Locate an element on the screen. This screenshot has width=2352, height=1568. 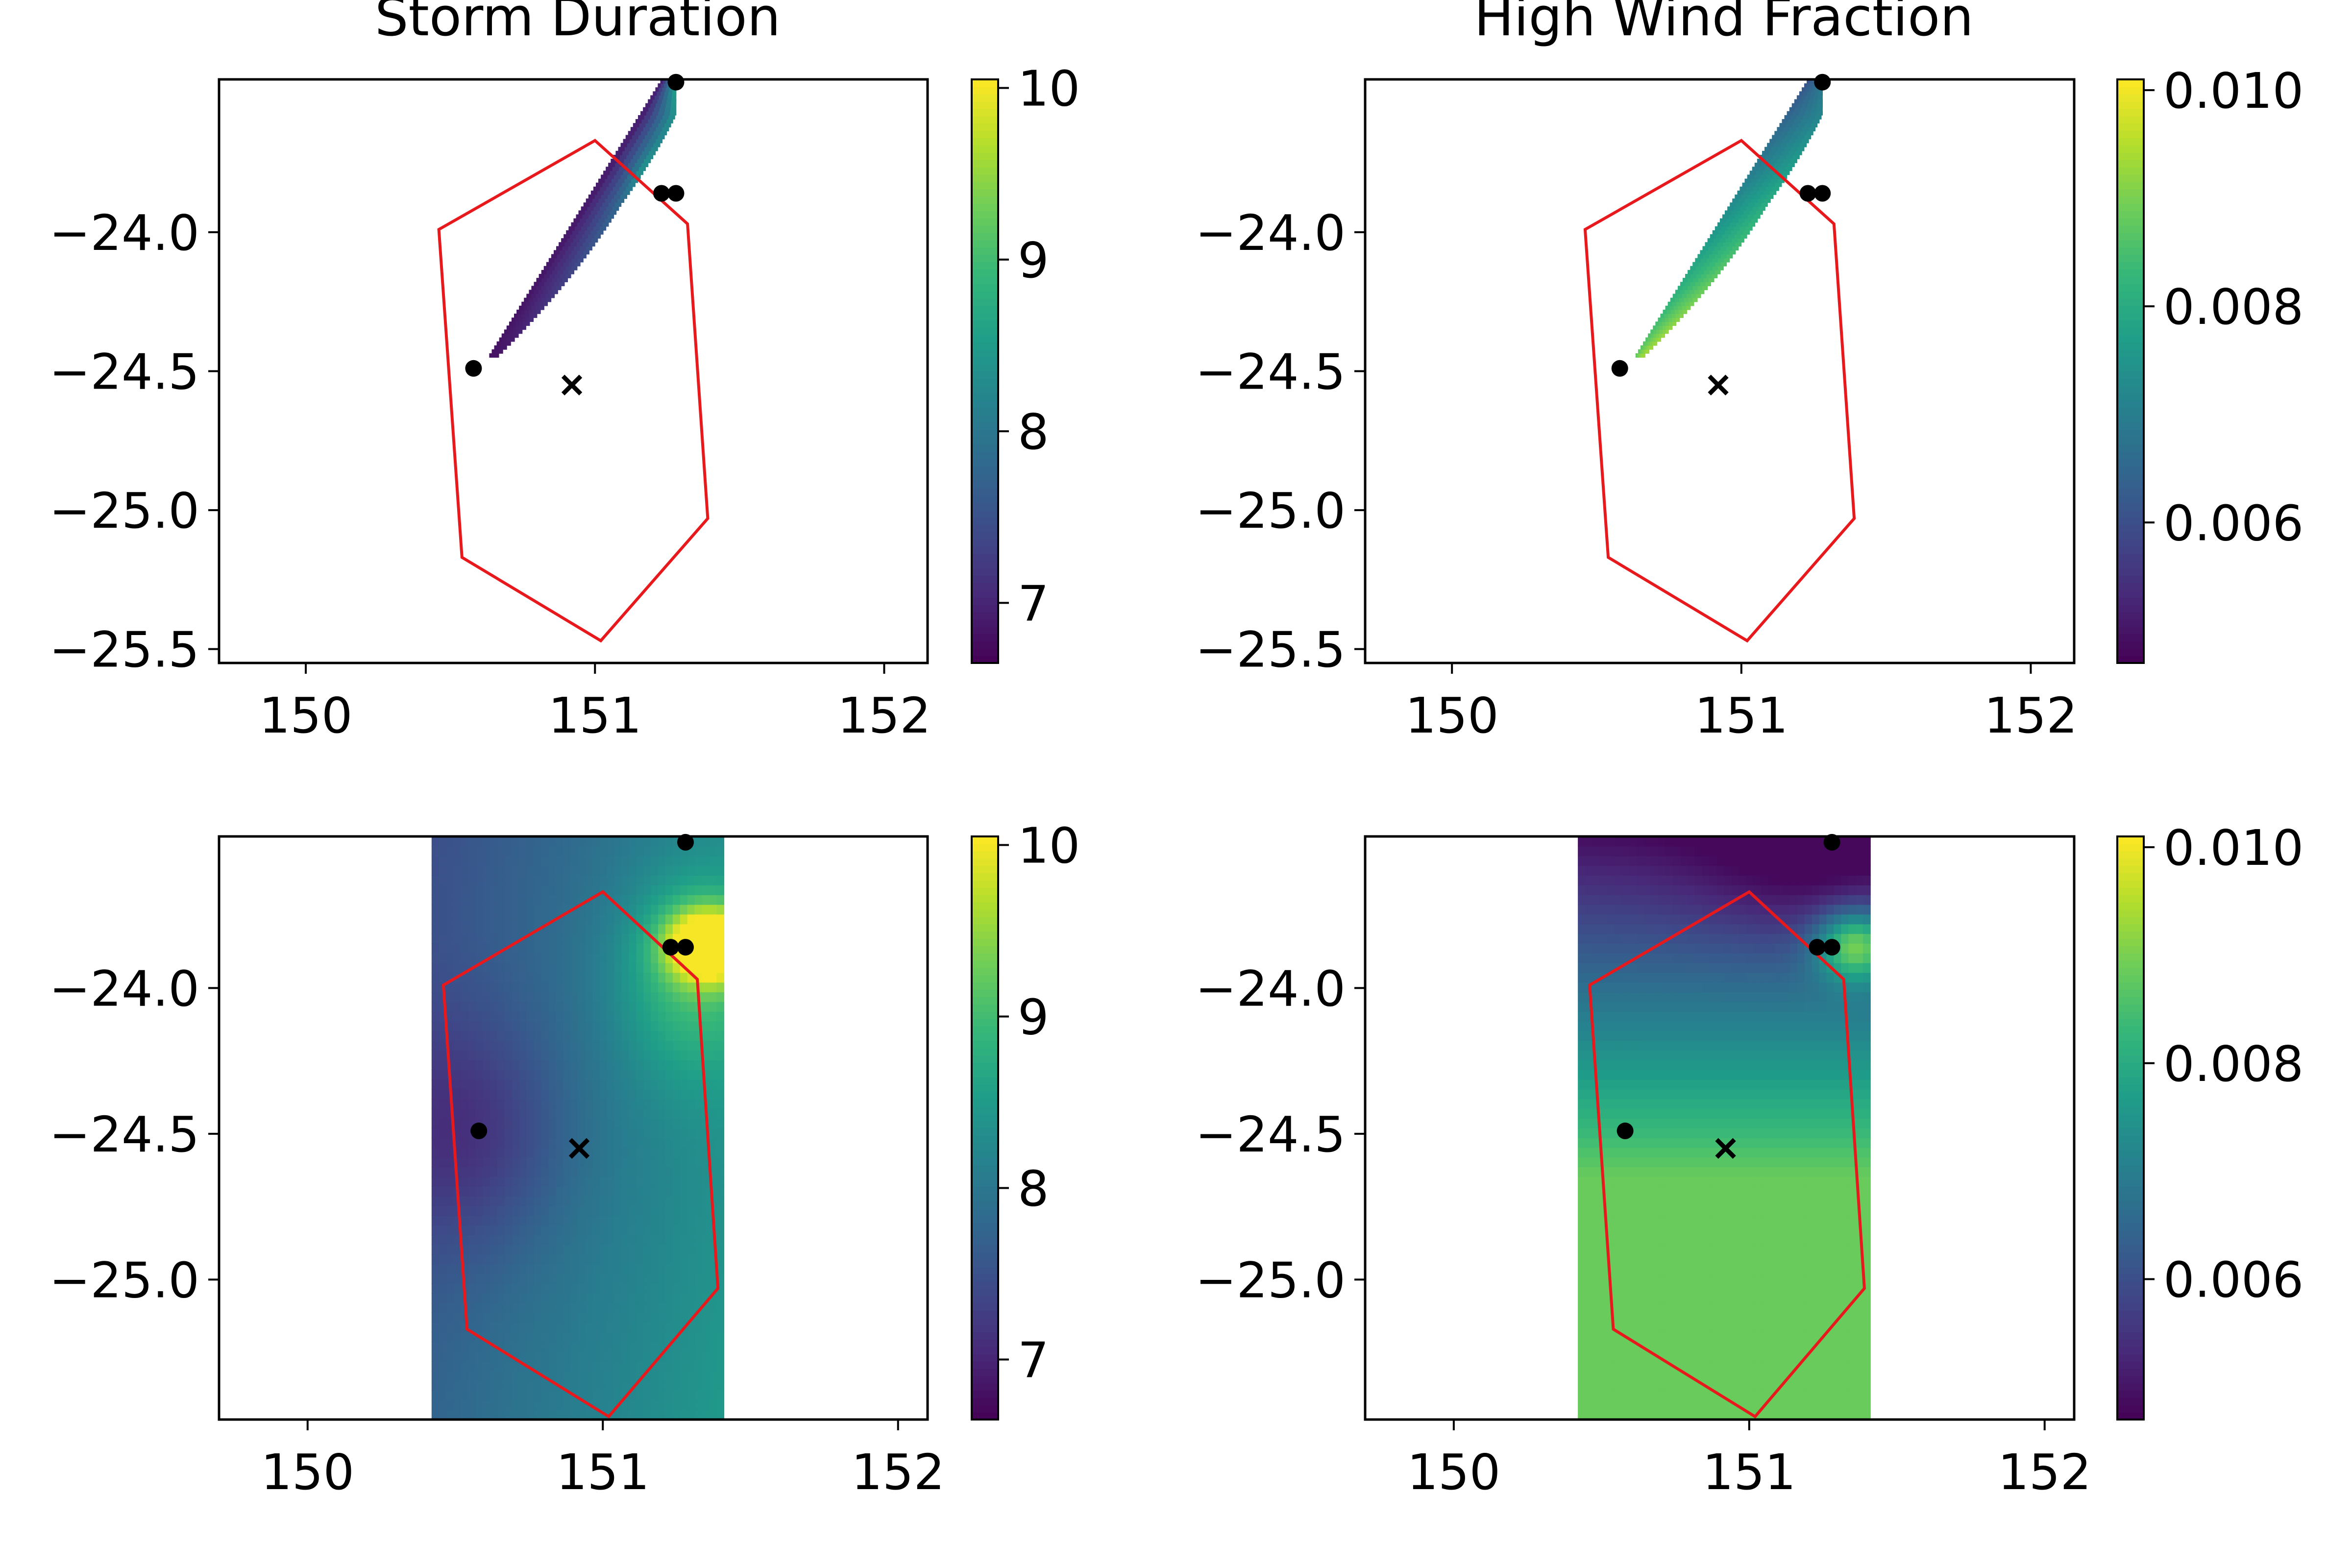
title-high-wind-fraction: High Wind Fraction is located at coordinates (1723, 24).